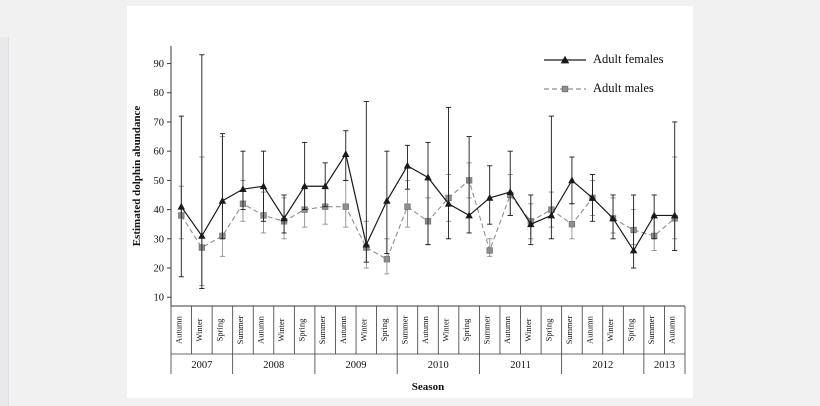 Image resolution: width=820 pixels, height=406 pixels. What do you see at coordinates (273, 365) in the screenshot?
I see `svg-text: 2008` at bounding box center [273, 365].